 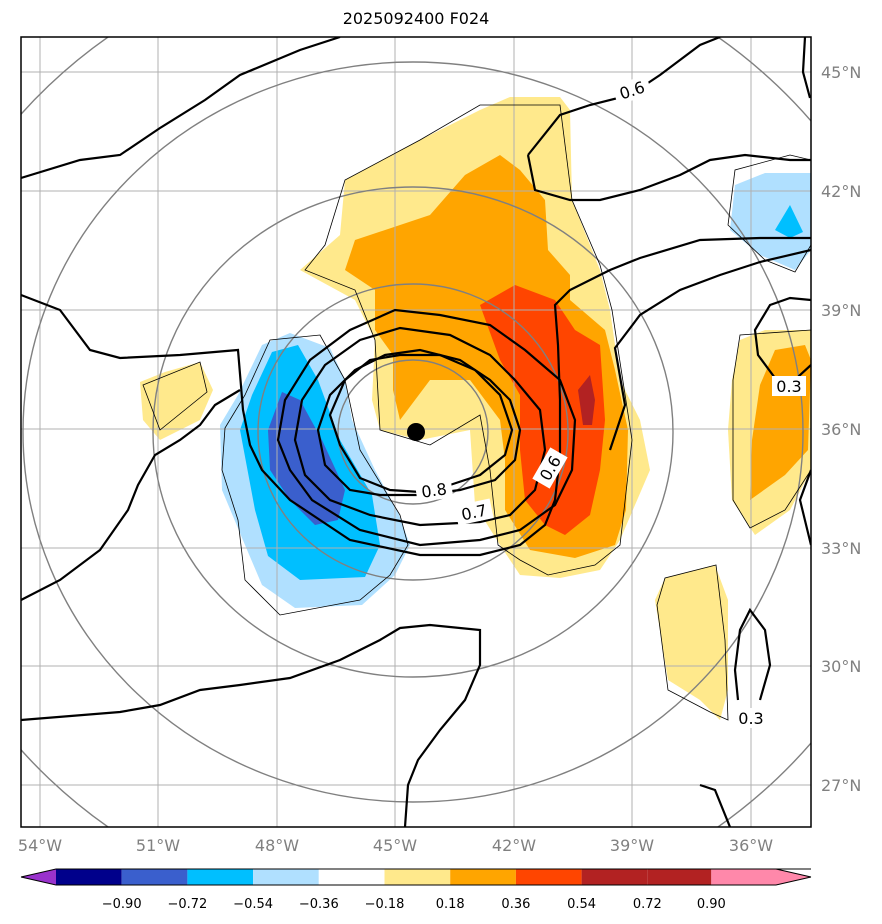 What do you see at coordinates (434, 490) in the screenshot?
I see `contour-label-08: 0.8` at bounding box center [434, 490].